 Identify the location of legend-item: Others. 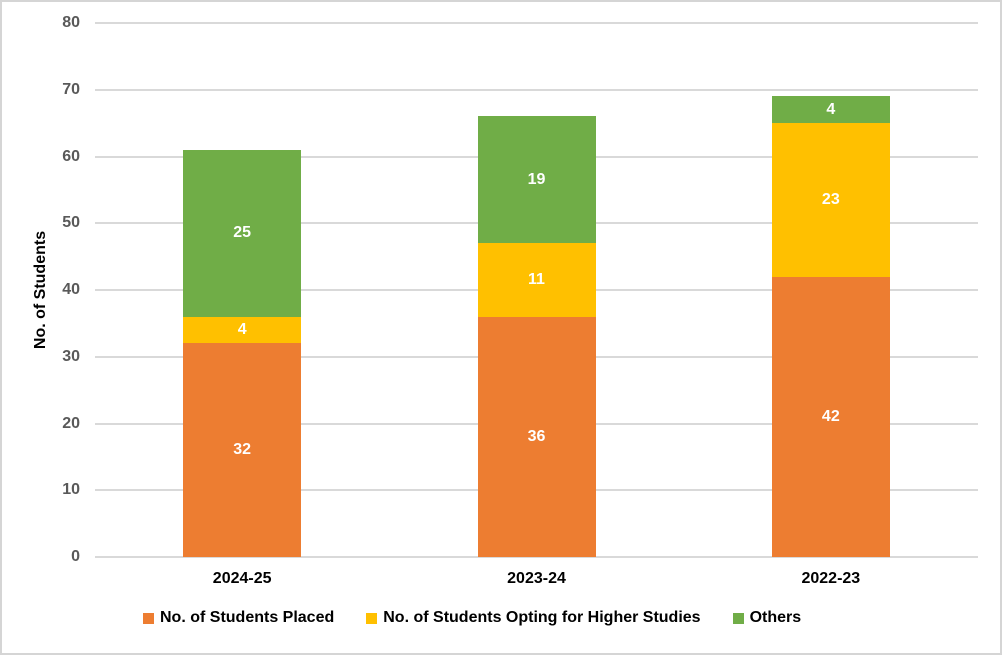
(767, 618).